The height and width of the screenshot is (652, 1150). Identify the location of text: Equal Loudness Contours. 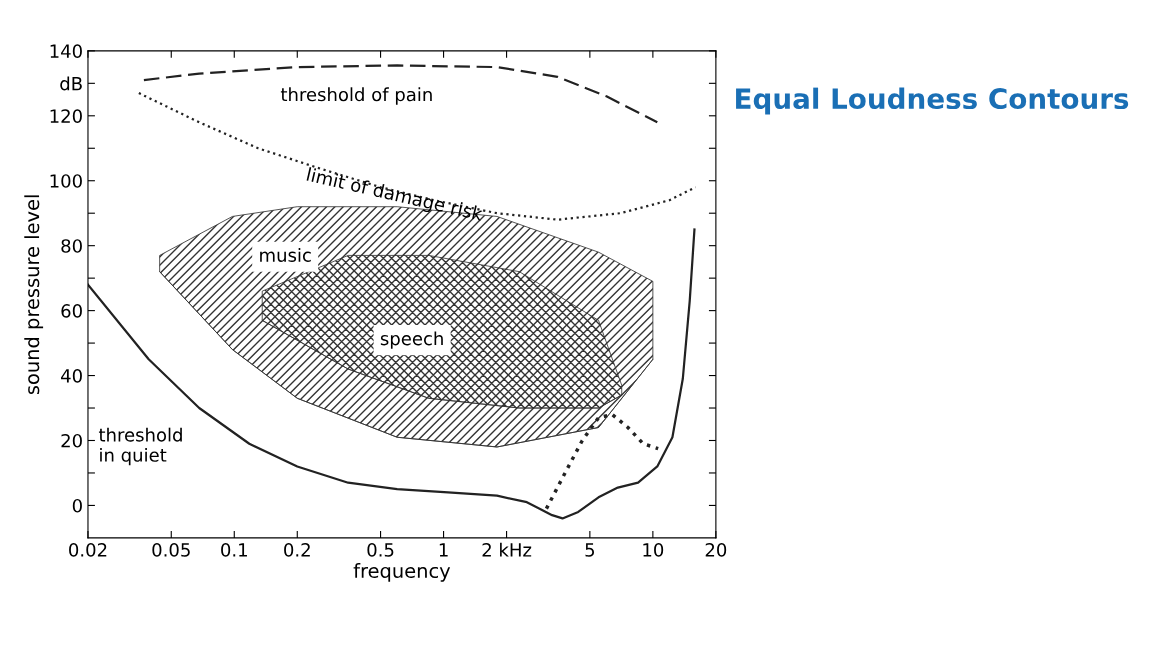
(932, 101).